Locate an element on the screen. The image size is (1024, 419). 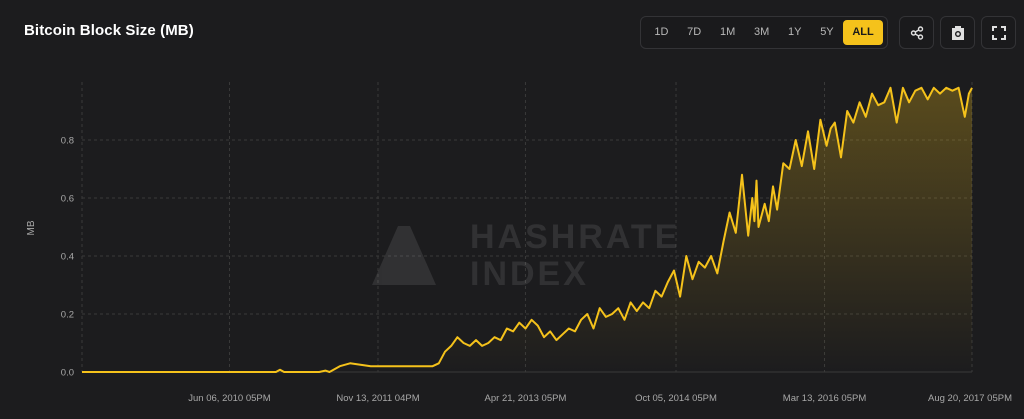
share-button is located at coordinates (916, 32).